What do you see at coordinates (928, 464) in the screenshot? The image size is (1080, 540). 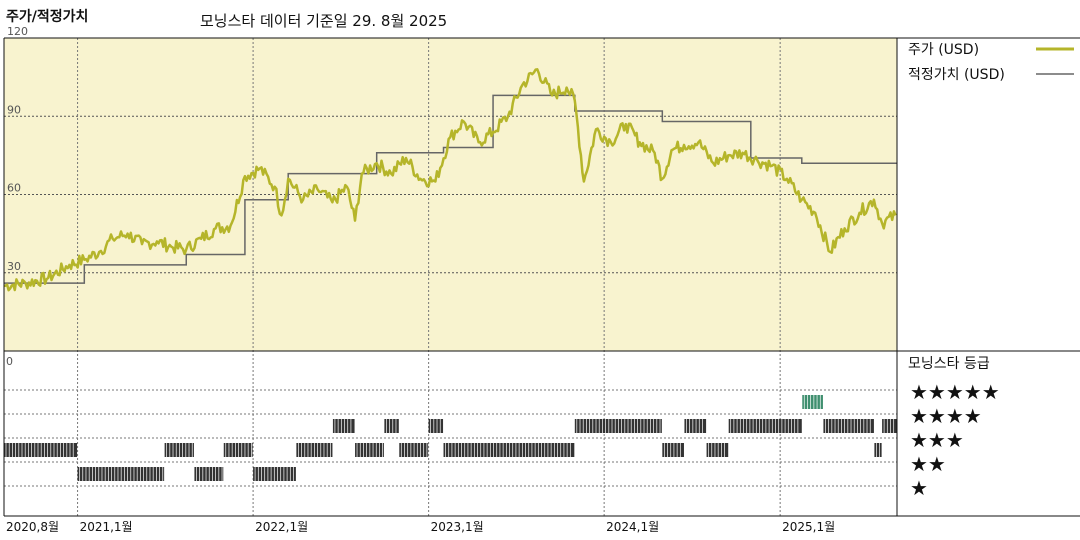 I see `rating-star-label: ★★` at bounding box center [928, 464].